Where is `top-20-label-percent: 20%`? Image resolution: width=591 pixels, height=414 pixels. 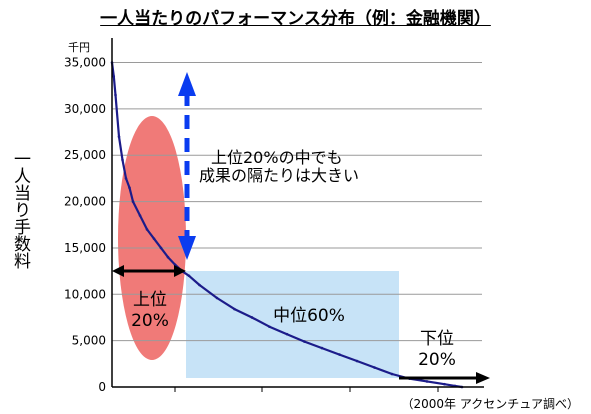 top-20-label-percent: 20% is located at coordinates (150, 321).